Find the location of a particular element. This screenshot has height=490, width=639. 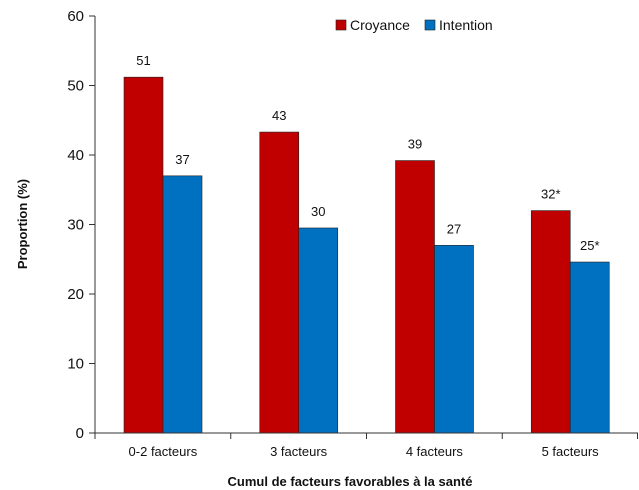

y-axis-title: Proportion (%) is located at coordinates (22, 224).